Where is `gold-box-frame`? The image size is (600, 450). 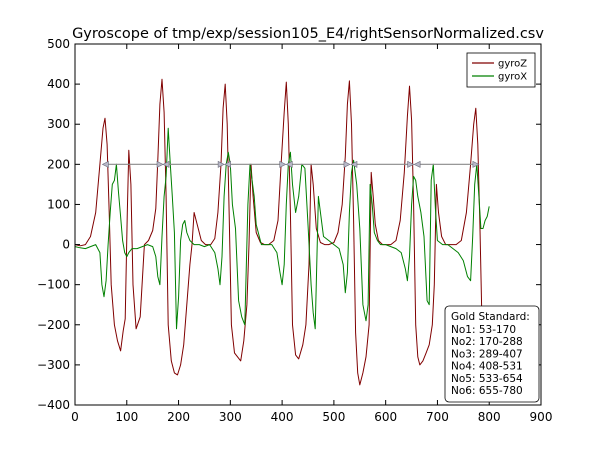 gold-box-frame is located at coordinates (492, 354).